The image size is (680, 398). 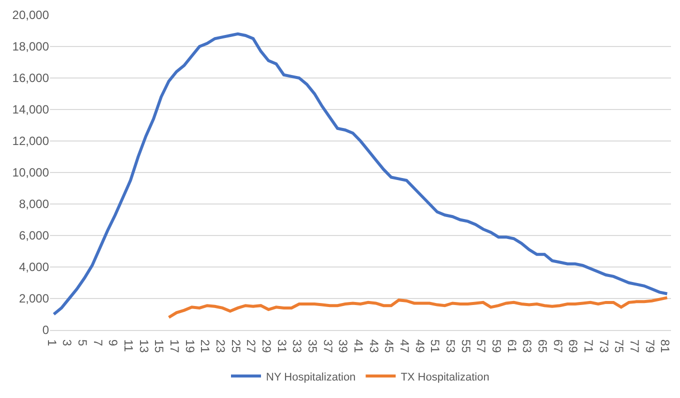 I want to click on x-tick-label: 61, so click(x=511, y=346).